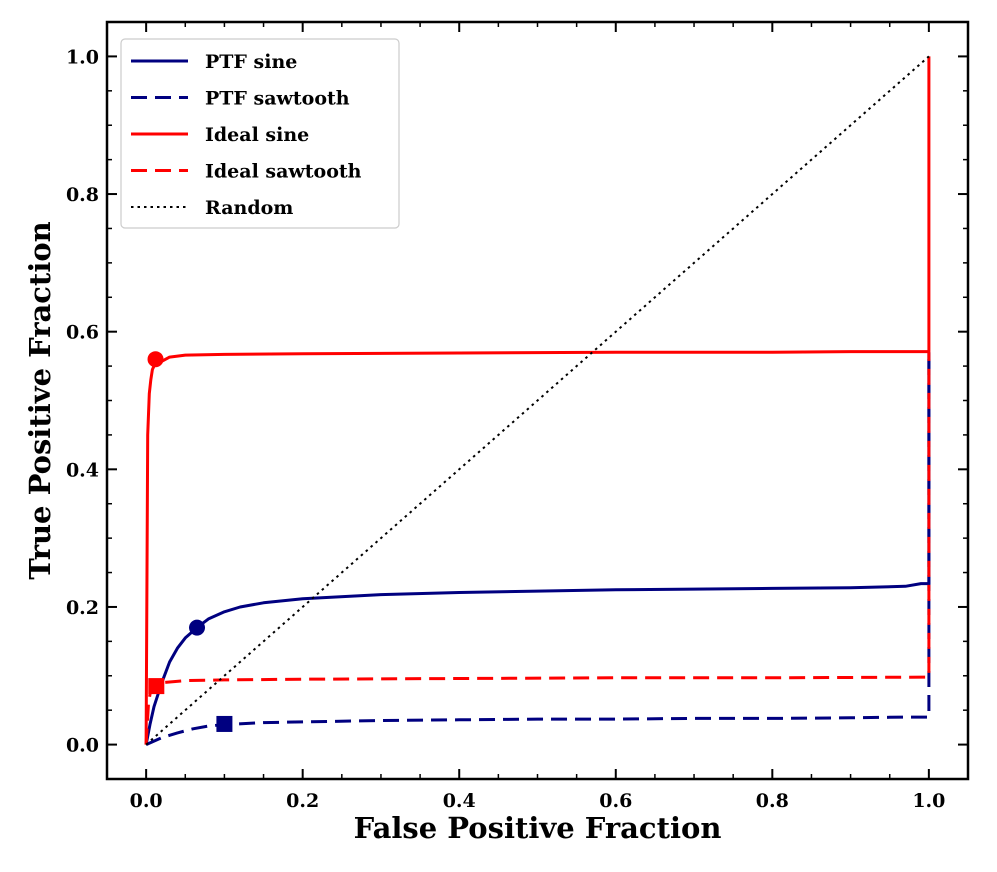 The image size is (997, 872). I want to click on y-tick-label: 1.0, so click(82, 57).